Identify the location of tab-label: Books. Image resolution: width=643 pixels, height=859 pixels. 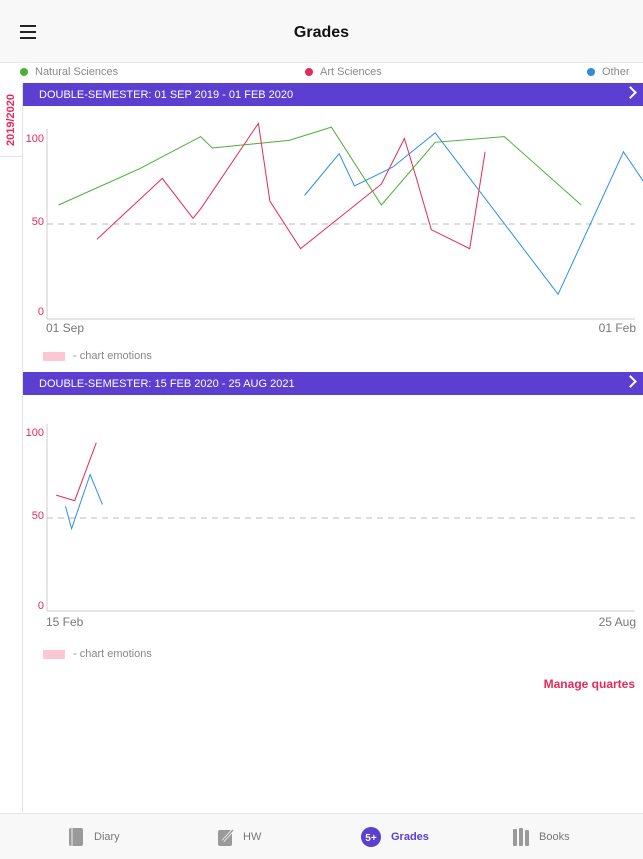
(554, 837).